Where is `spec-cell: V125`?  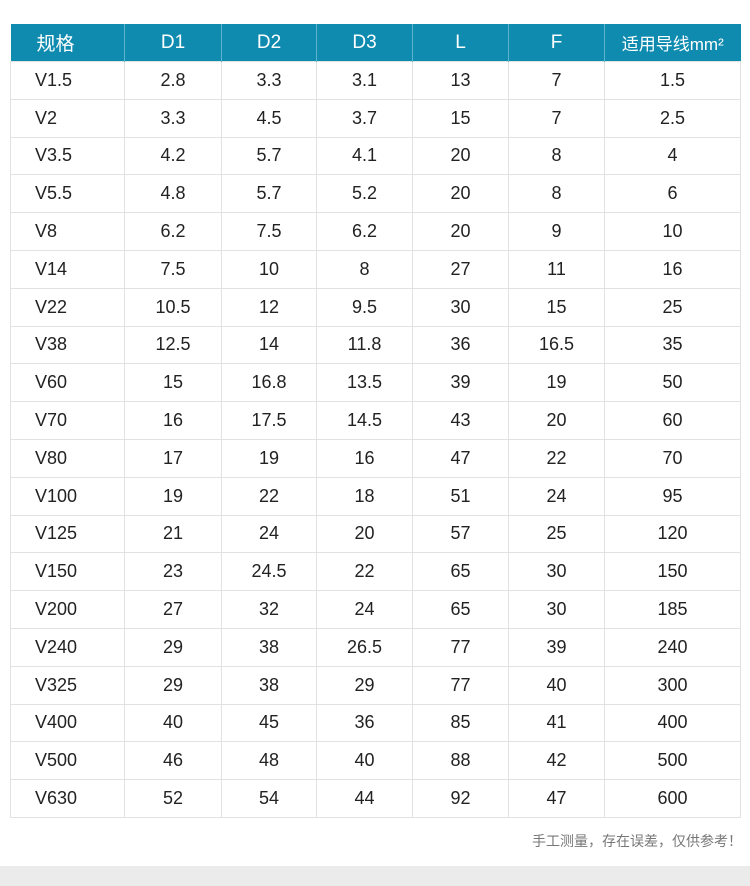 spec-cell: V125 is located at coordinates (67, 534).